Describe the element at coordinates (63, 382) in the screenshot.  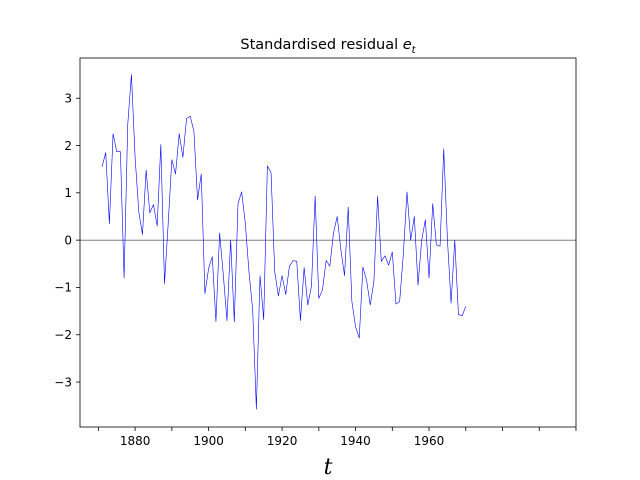
I see `y-tick-label: −3` at that location.